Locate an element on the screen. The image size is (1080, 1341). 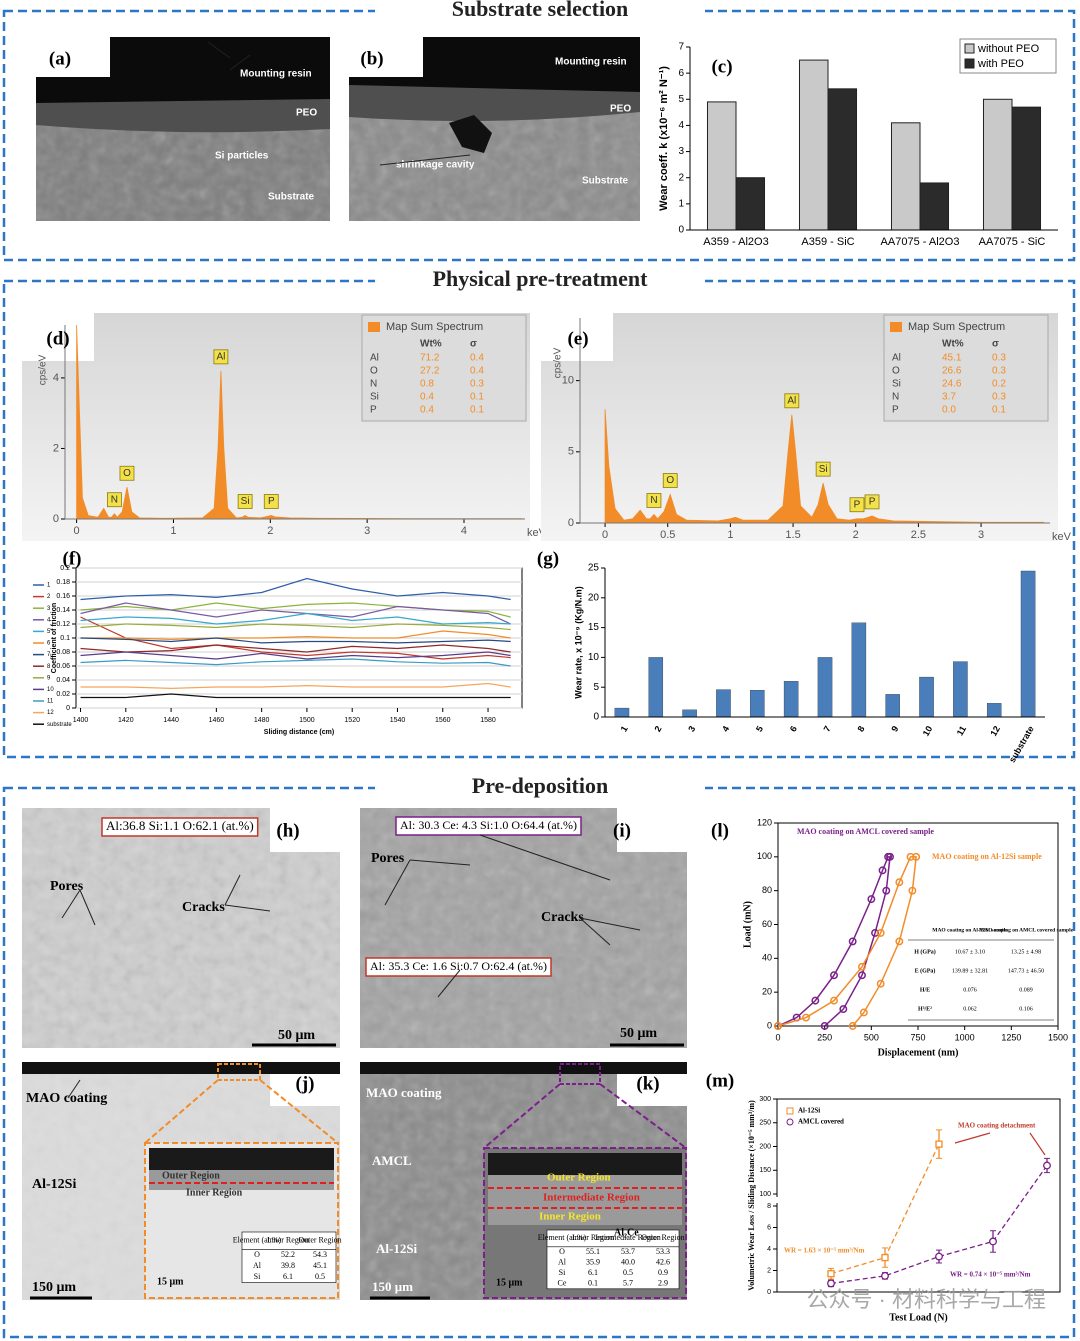
x-tick-label: 3 is located at coordinates (981, 535).